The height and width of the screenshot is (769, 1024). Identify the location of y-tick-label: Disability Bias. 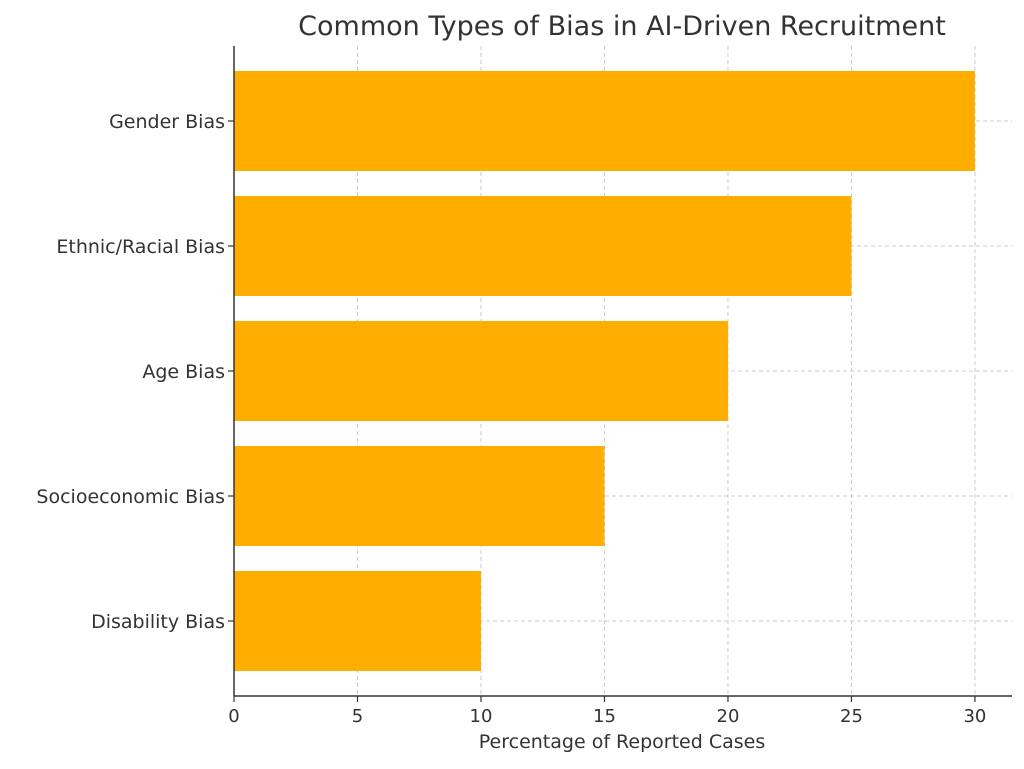
(158, 622).